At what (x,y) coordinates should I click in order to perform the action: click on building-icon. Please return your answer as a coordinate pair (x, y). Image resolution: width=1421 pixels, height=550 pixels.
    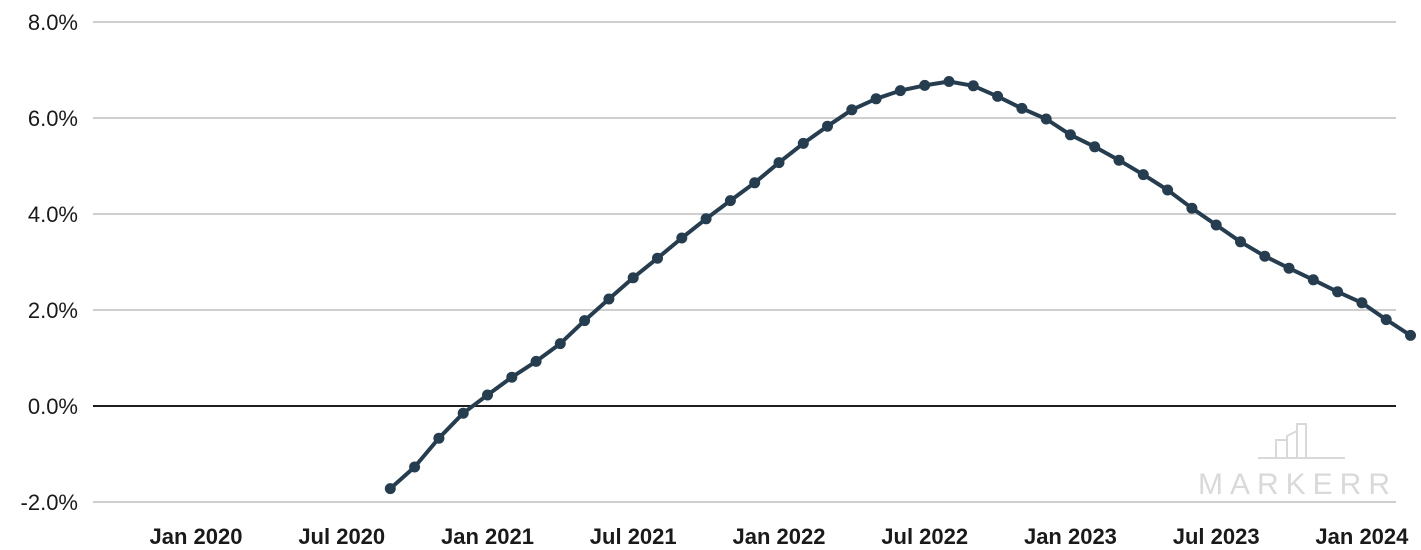
    Looking at the image, I should click on (1301, 441).